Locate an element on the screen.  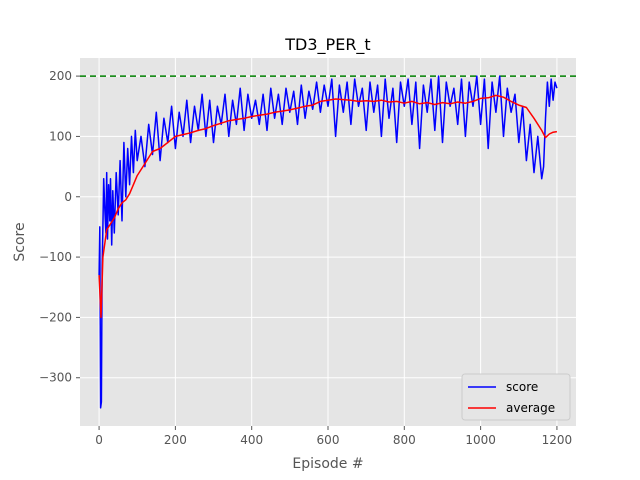
x-tick-label: 1200 is located at coordinates (557, 440).